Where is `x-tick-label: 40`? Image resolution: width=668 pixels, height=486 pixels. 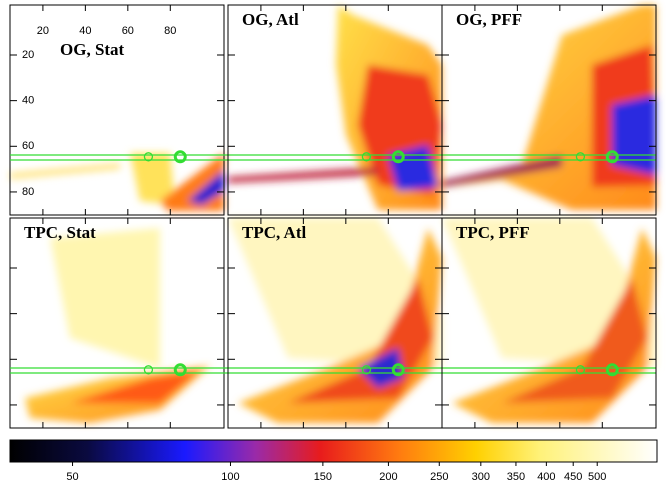
x-tick-label: 40 is located at coordinates (85, 31).